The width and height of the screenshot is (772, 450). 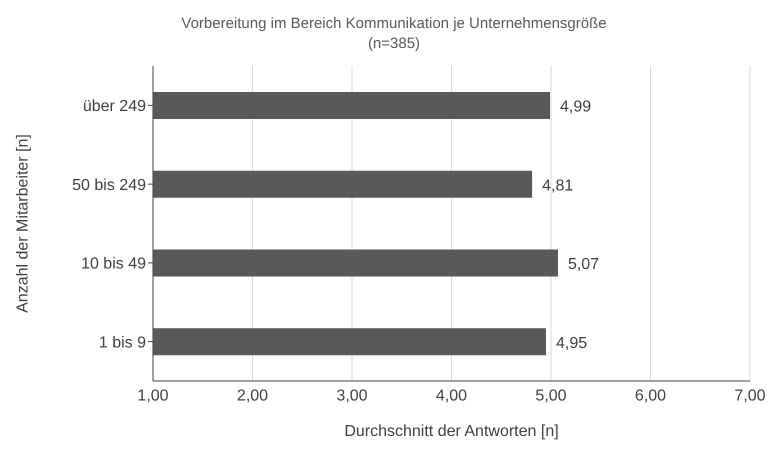 What do you see at coordinates (650, 395) in the screenshot?
I see `x-tick-label: 6,00` at bounding box center [650, 395].